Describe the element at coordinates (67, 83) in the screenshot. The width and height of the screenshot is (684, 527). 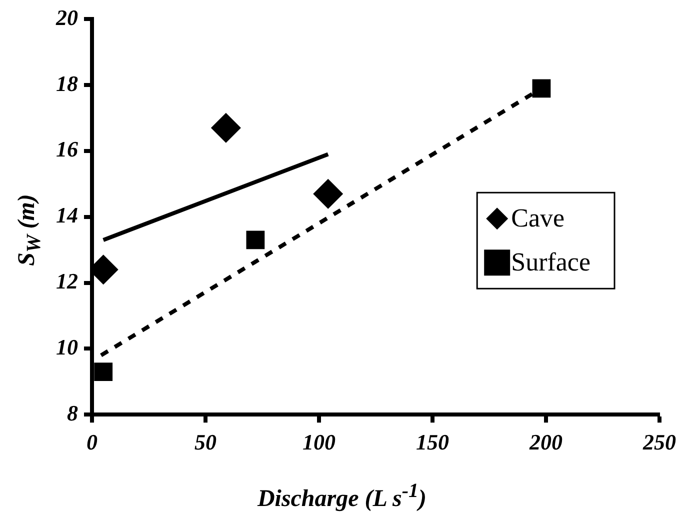
I see `y-tick-label: 18` at that location.